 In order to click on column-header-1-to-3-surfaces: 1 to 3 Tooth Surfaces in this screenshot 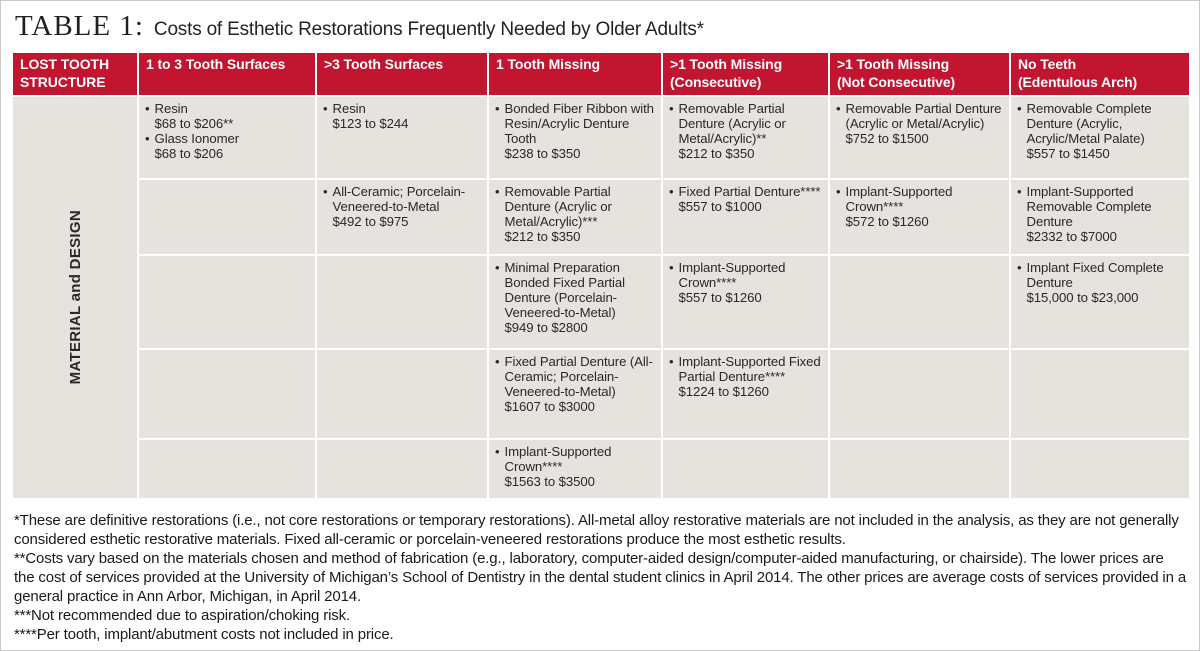, I will do `click(227, 74)`.